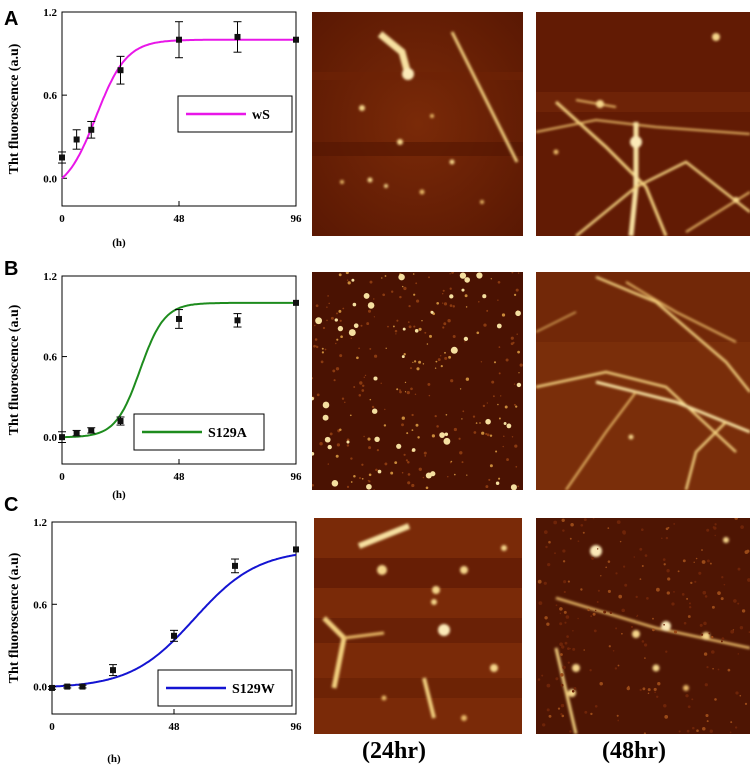  I want to click on y-tick-label: 0.0, so click(50, 438).